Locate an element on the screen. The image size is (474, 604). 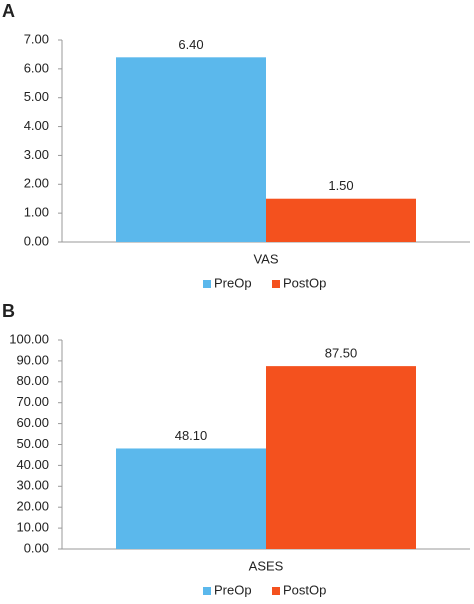
y-tick-label: 90.00 is located at coordinates (32, 359).